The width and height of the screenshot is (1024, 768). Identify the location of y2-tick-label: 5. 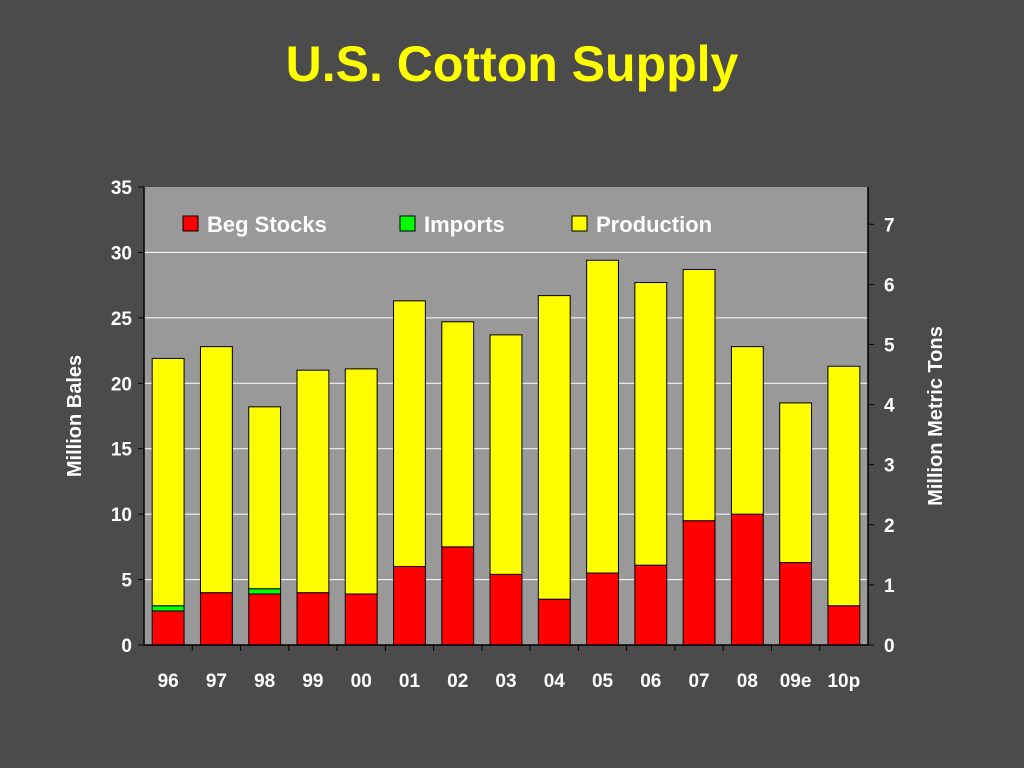
(889, 345).